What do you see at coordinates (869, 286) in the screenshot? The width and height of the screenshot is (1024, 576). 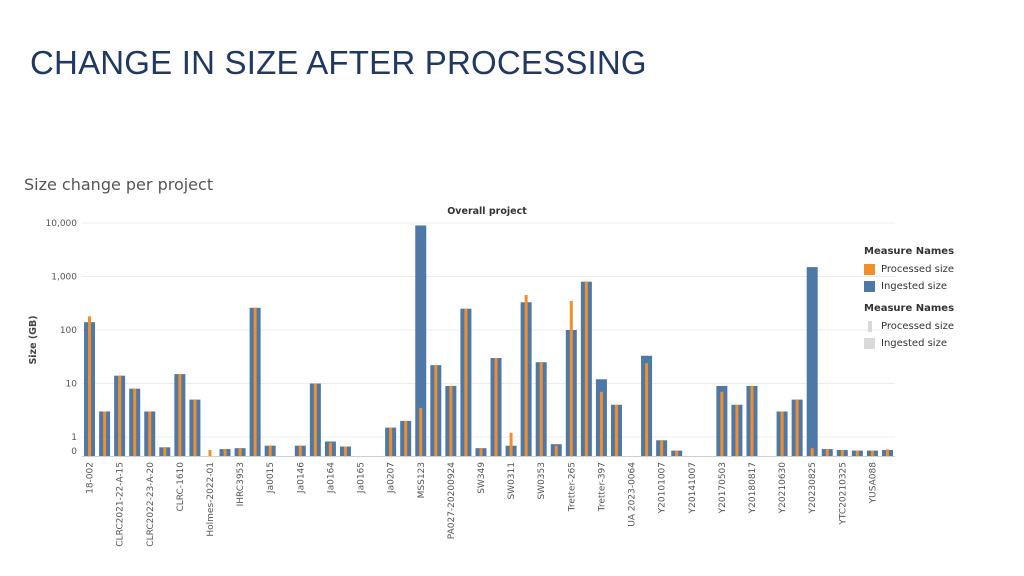 I see `legend-swatch-ingested` at bounding box center [869, 286].